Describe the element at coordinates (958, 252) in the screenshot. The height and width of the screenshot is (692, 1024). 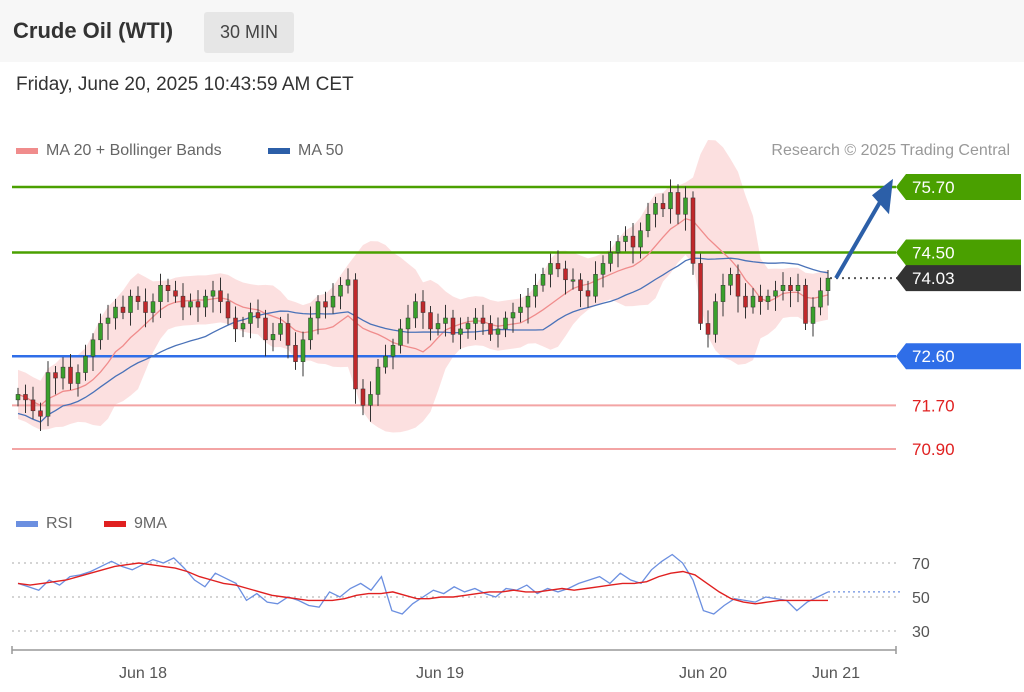
I see `level-tag-74-50: 74.50` at that location.